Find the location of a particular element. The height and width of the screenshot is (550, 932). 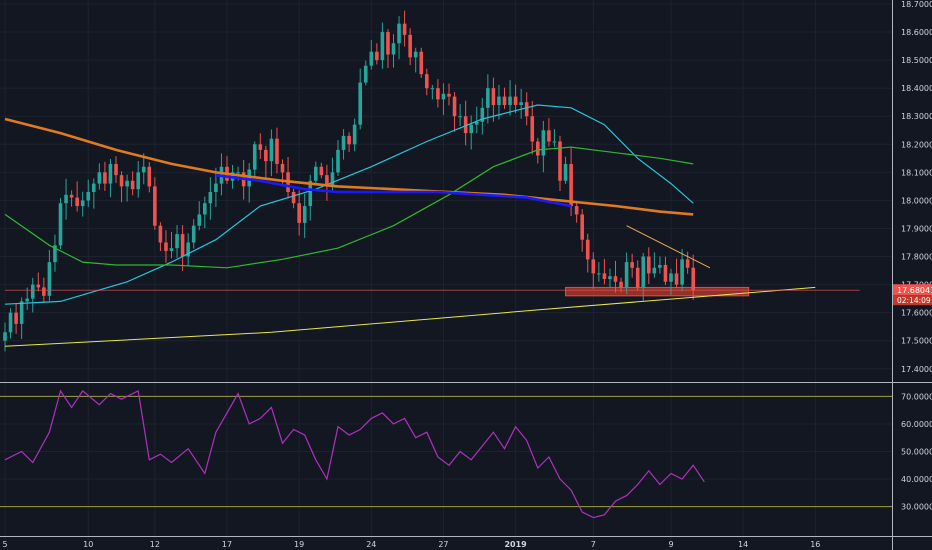

x-tick-label: 19 is located at coordinates (299, 544).